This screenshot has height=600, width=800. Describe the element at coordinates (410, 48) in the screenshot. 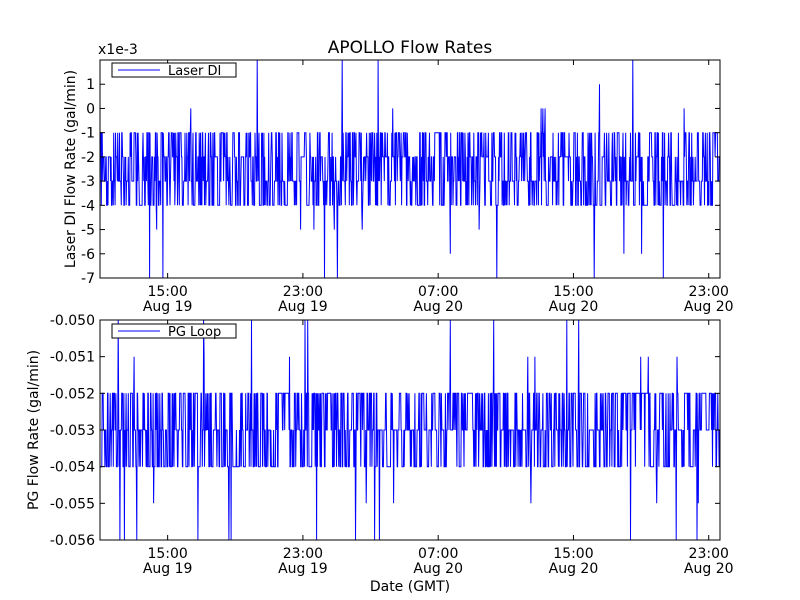

I see `chart-title: APOLLO Flow Rates` at that location.